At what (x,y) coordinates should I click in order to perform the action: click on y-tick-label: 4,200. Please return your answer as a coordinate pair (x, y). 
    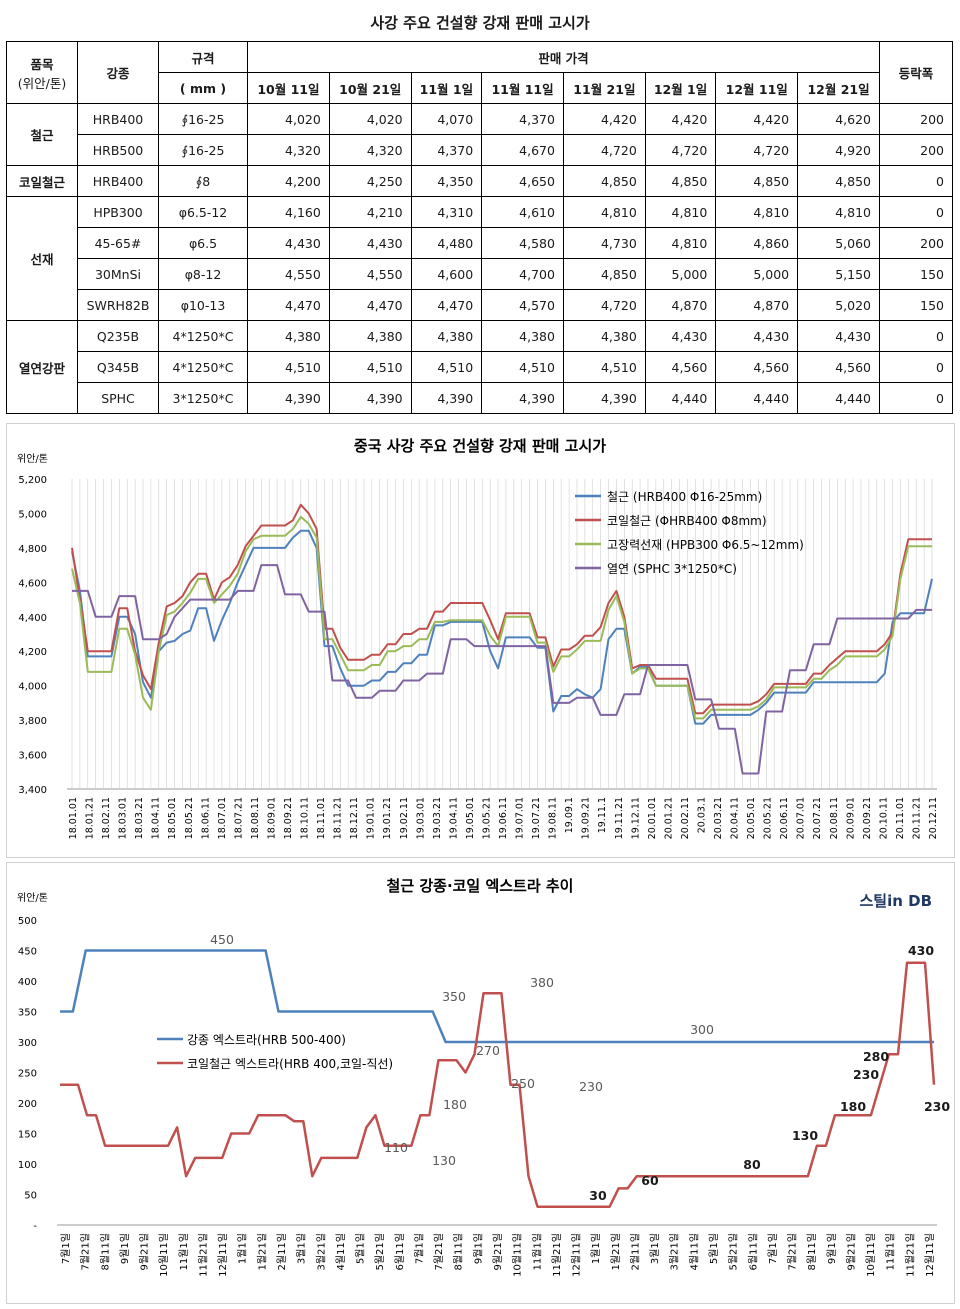
    Looking at the image, I should click on (32, 652).